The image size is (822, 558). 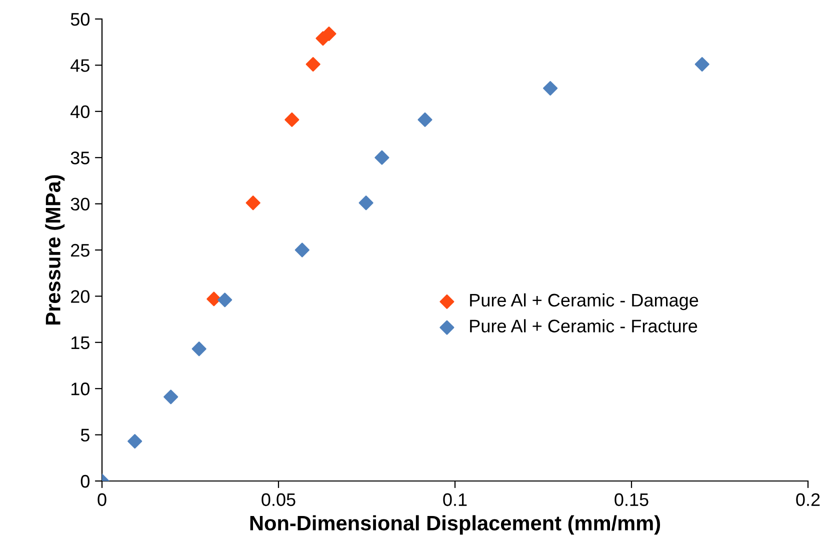 I want to click on y-tick-label: 45, so click(x=80, y=65).